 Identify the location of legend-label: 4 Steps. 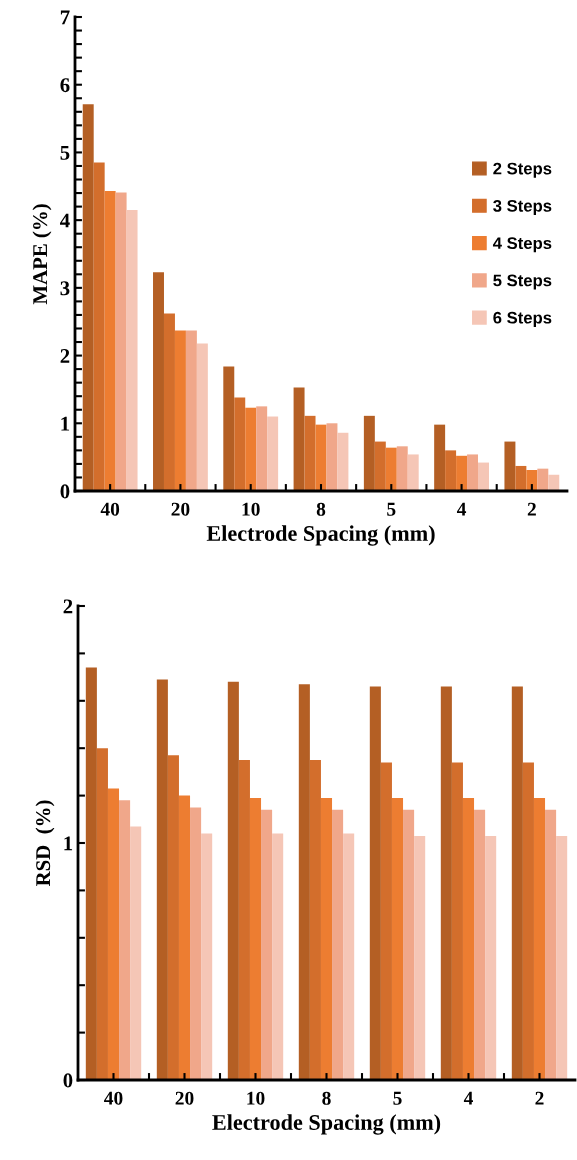
(522, 245).